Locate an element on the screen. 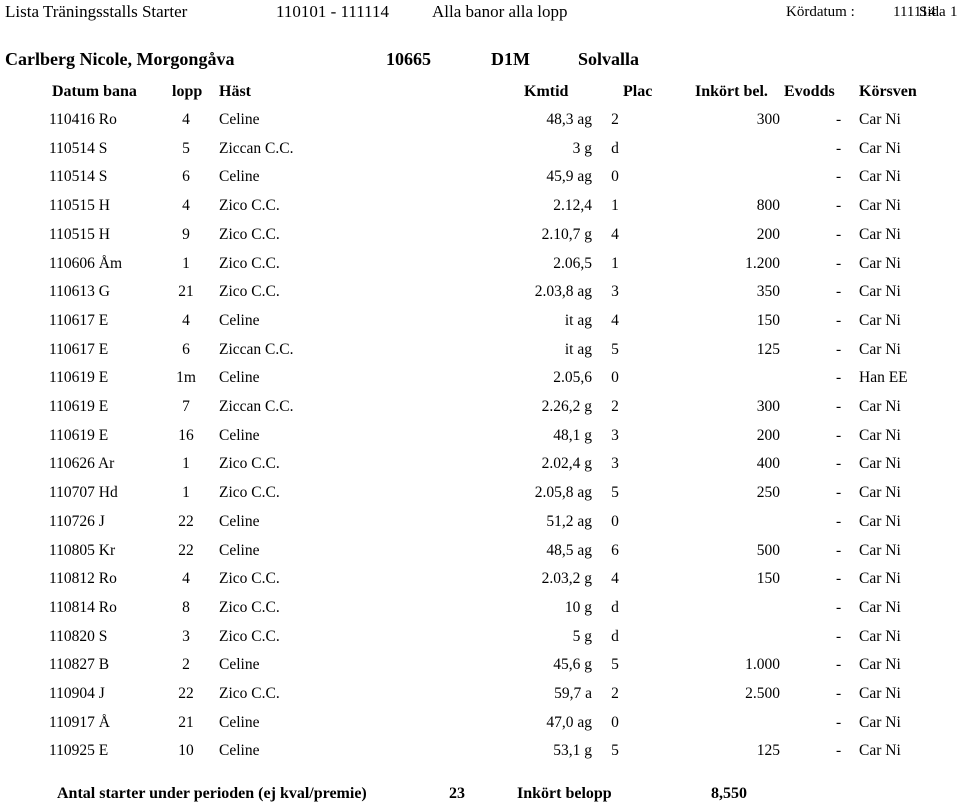 This screenshot has height=805, width=960. column-header-kmtid: Kmtid is located at coordinates (546, 91).